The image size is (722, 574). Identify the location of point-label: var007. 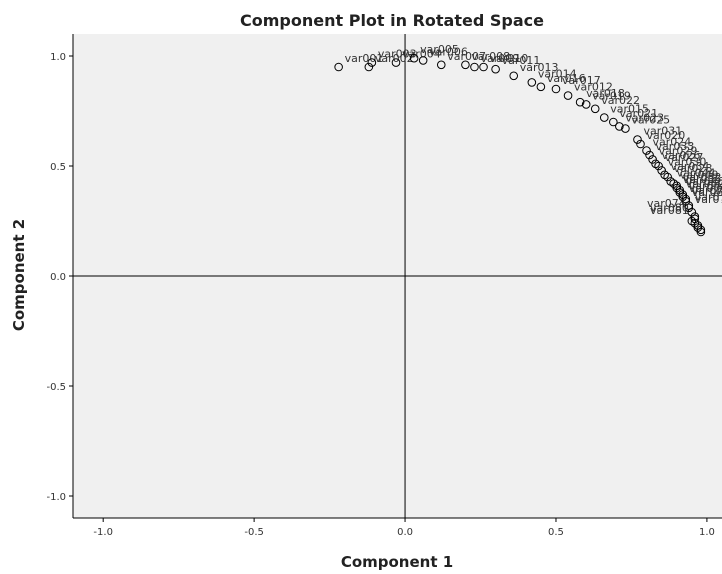
(466, 56).